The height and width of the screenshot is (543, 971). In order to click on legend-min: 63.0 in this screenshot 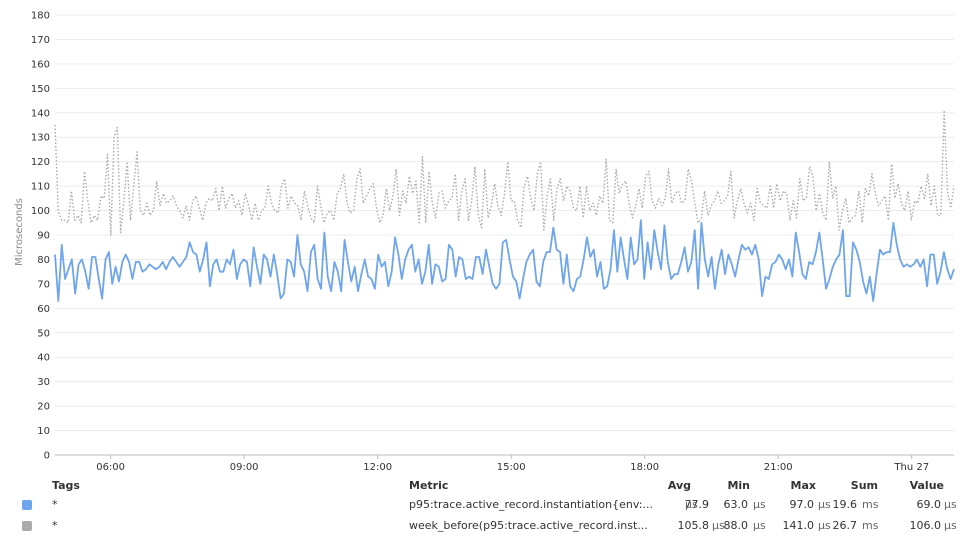, I will do `click(736, 504)`.